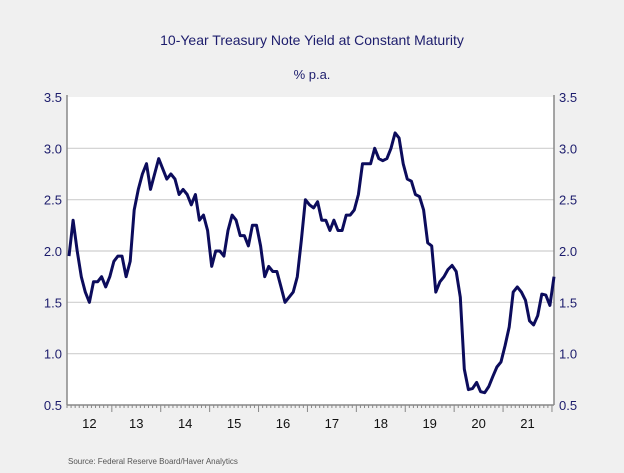  Describe the element at coordinates (89, 423) in the screenshot. I see `x-tick-label: 12` at that location.